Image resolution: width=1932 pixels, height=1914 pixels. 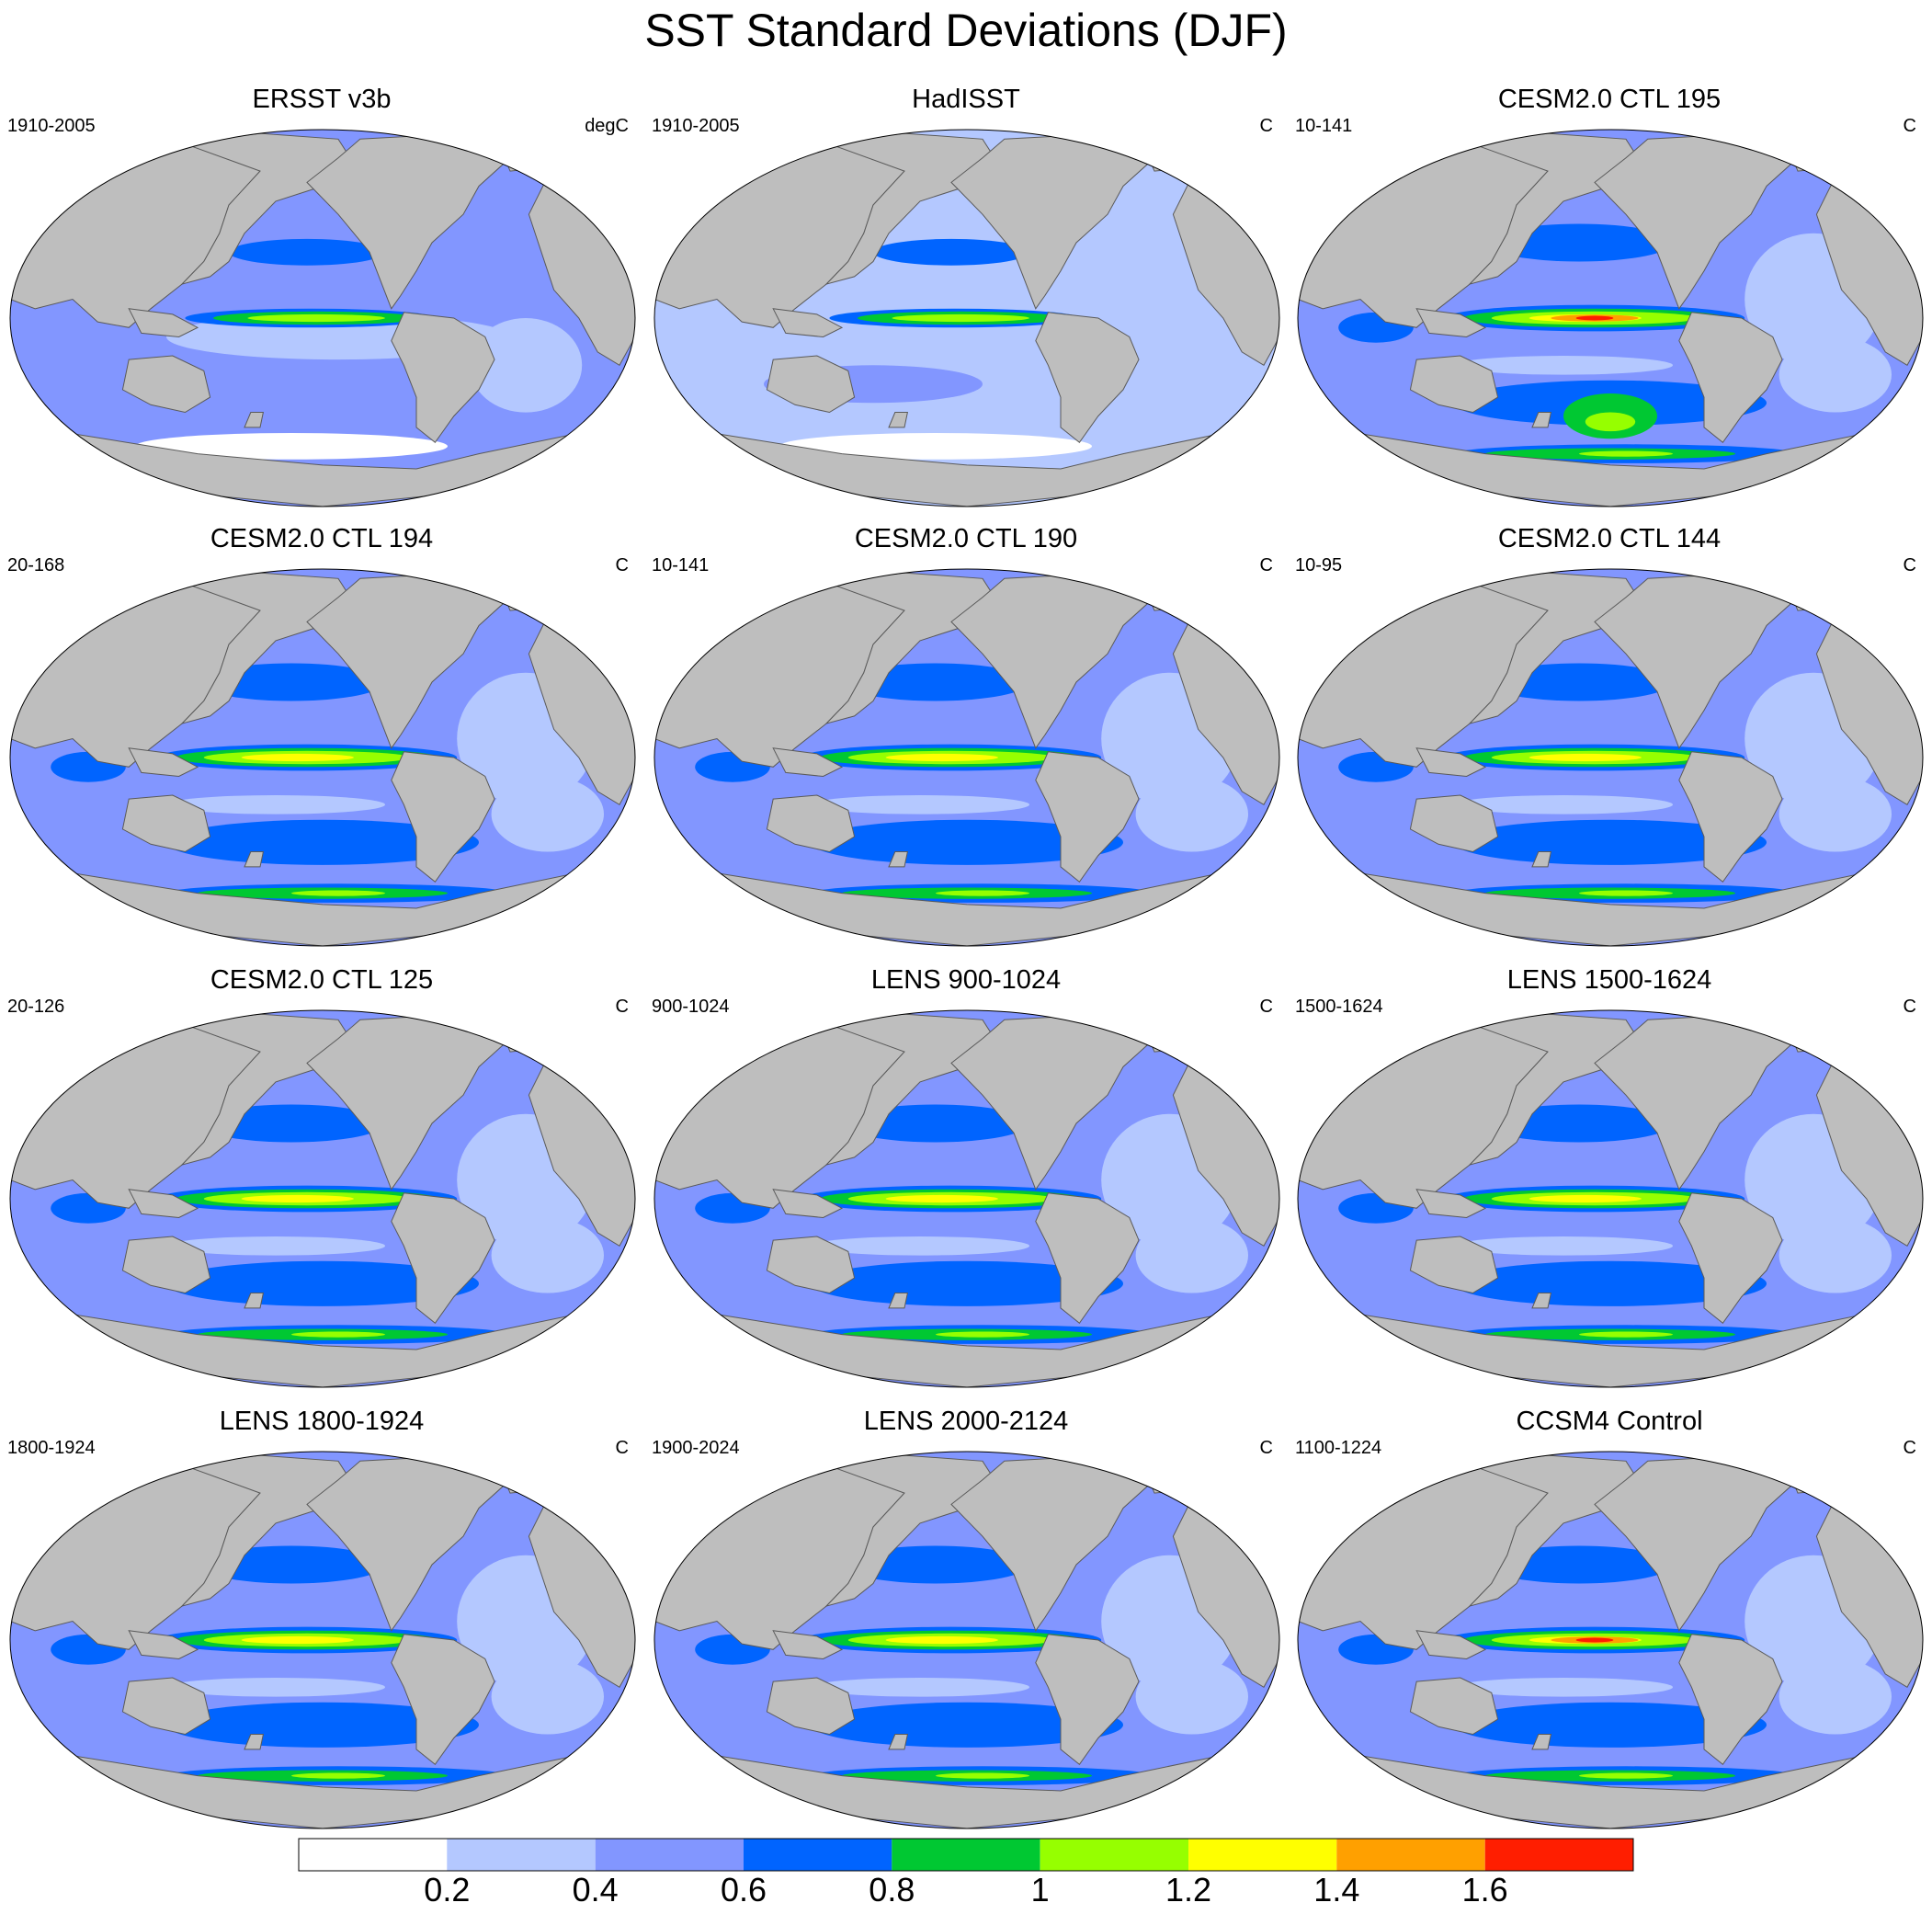 I want to click on colorbar-tick-label: 1, so click(x=1040, y=1890).